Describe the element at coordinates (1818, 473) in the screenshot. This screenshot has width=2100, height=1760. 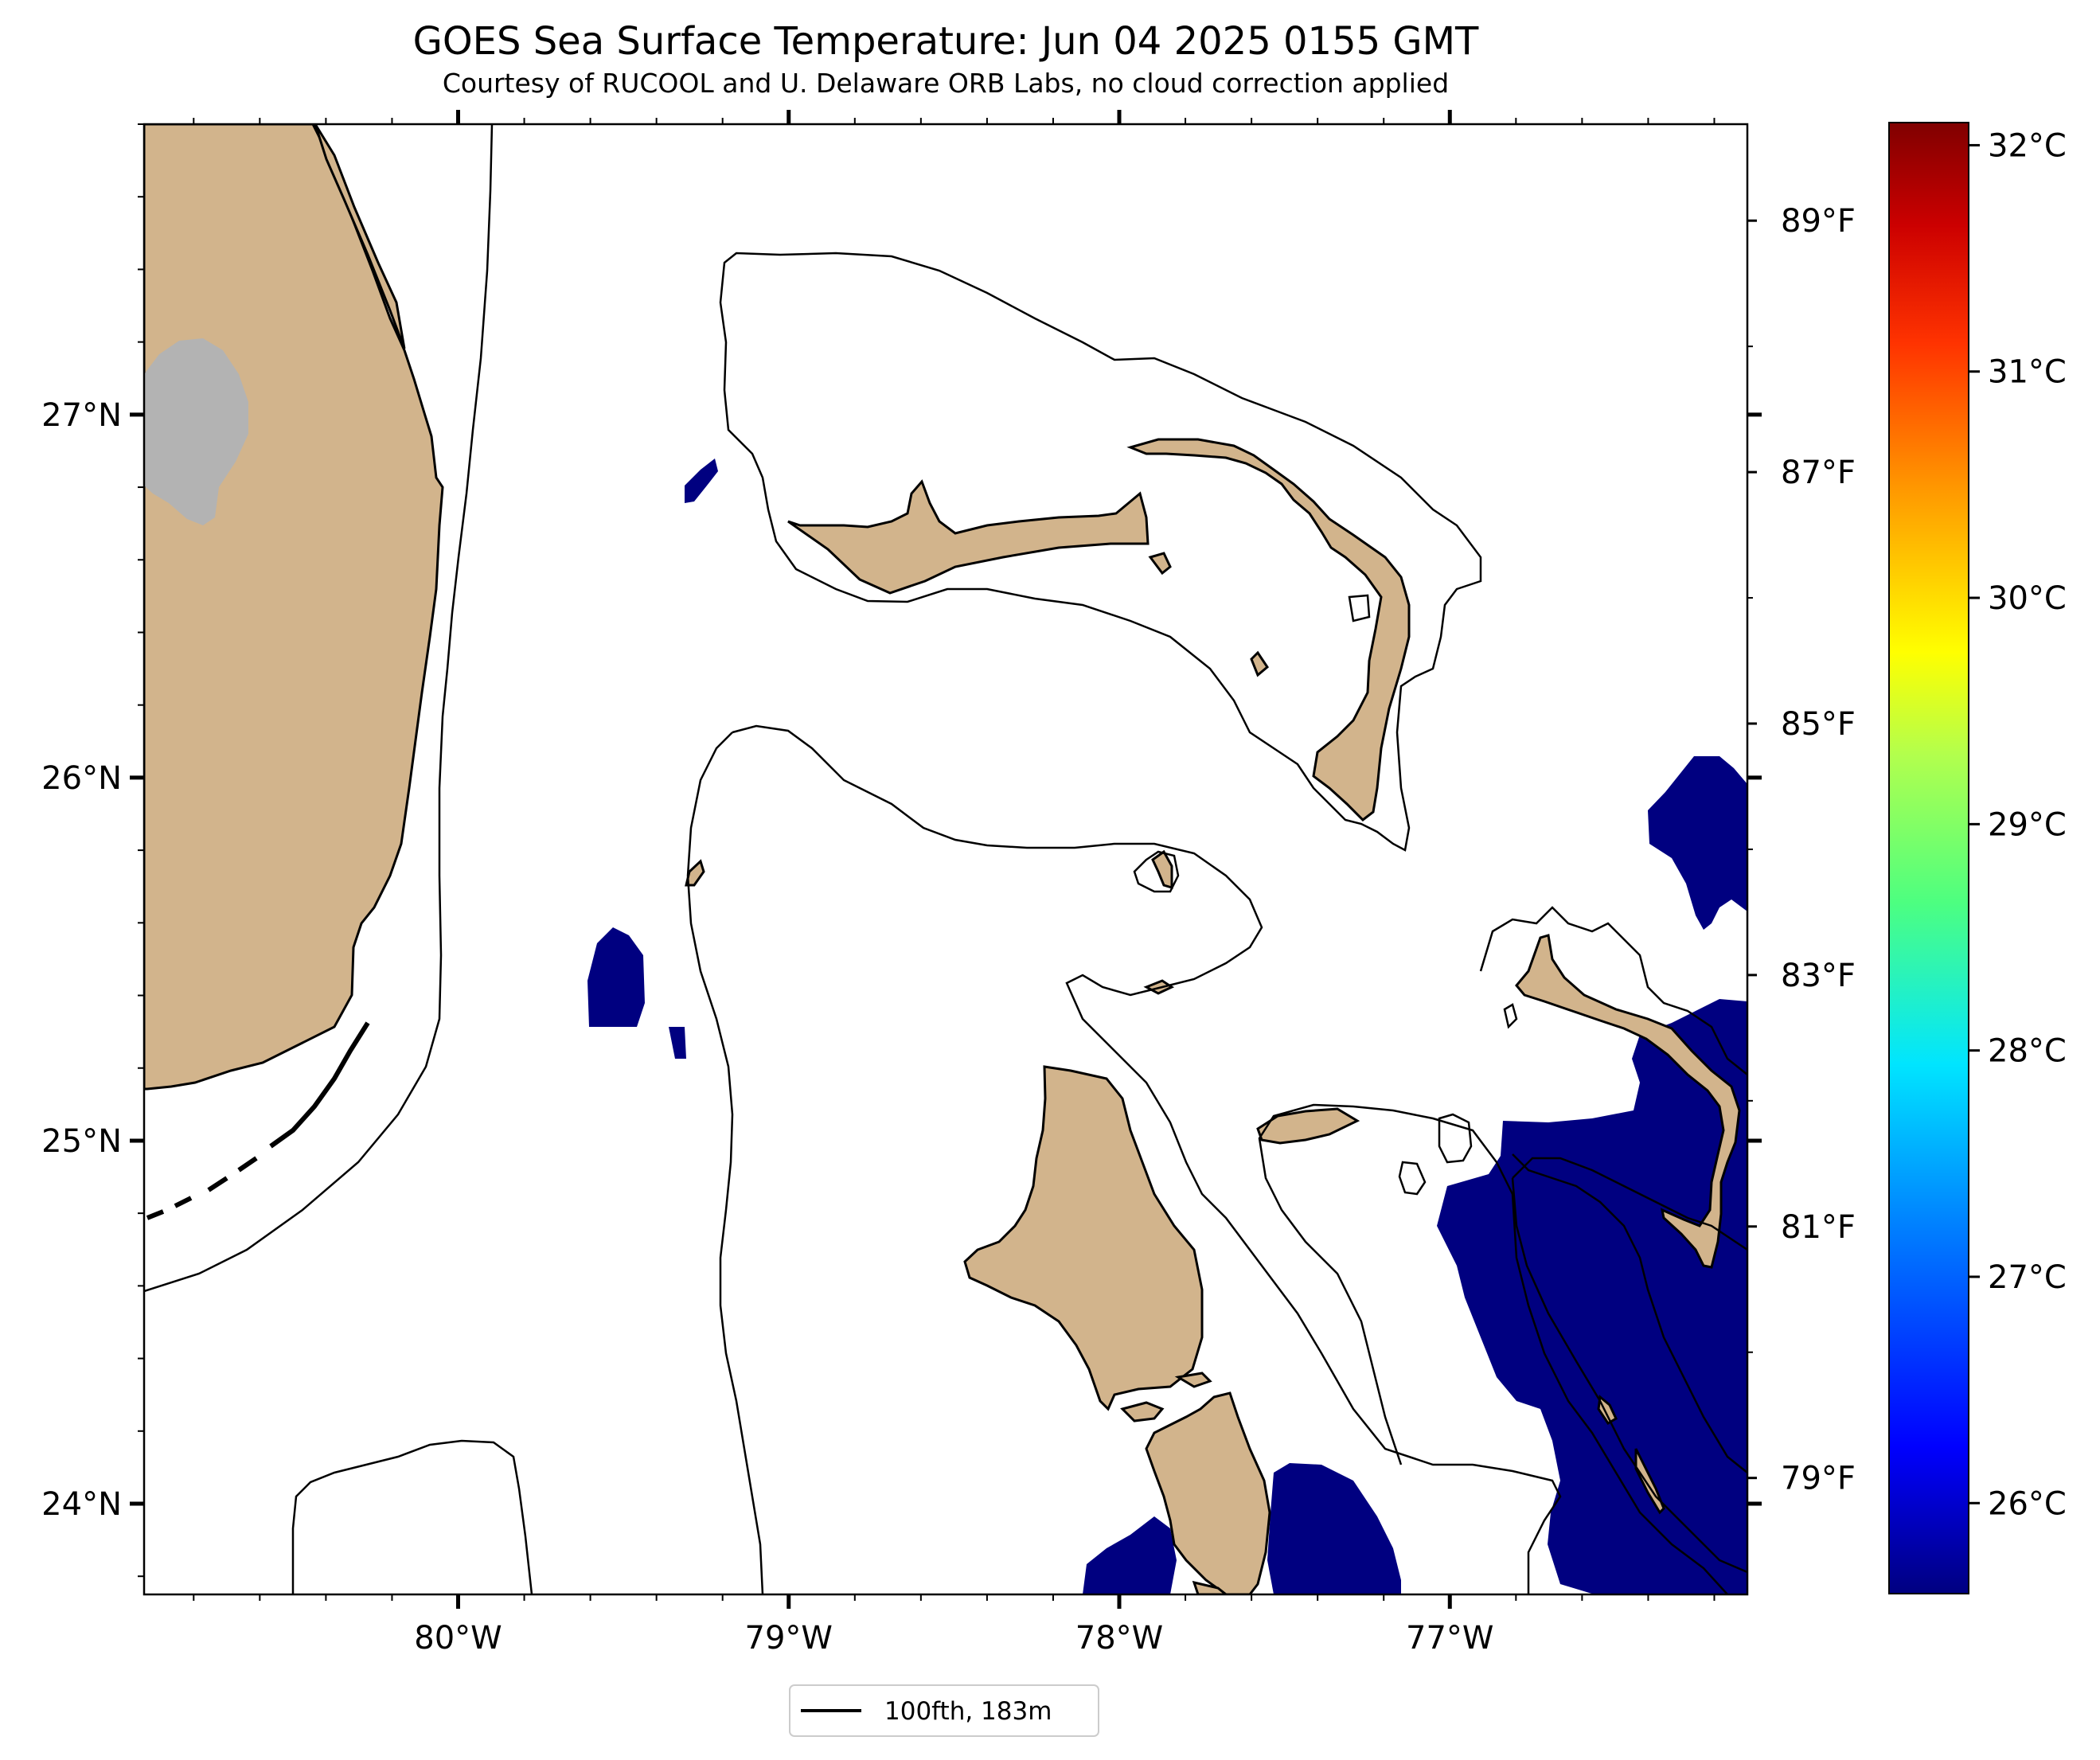
I see `fahrenheit-tick-label: 87°F` at that location.